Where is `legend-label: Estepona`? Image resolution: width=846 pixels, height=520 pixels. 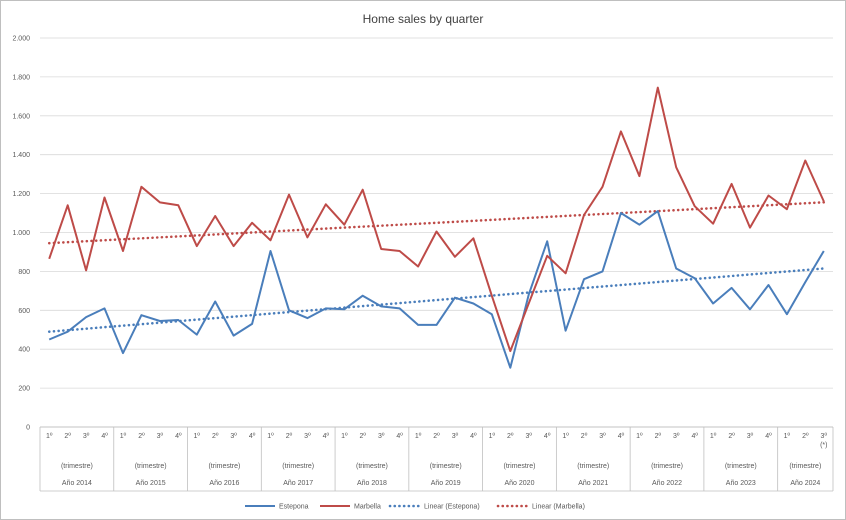 legend-label: Estepona is located at coordinates (294, 507).